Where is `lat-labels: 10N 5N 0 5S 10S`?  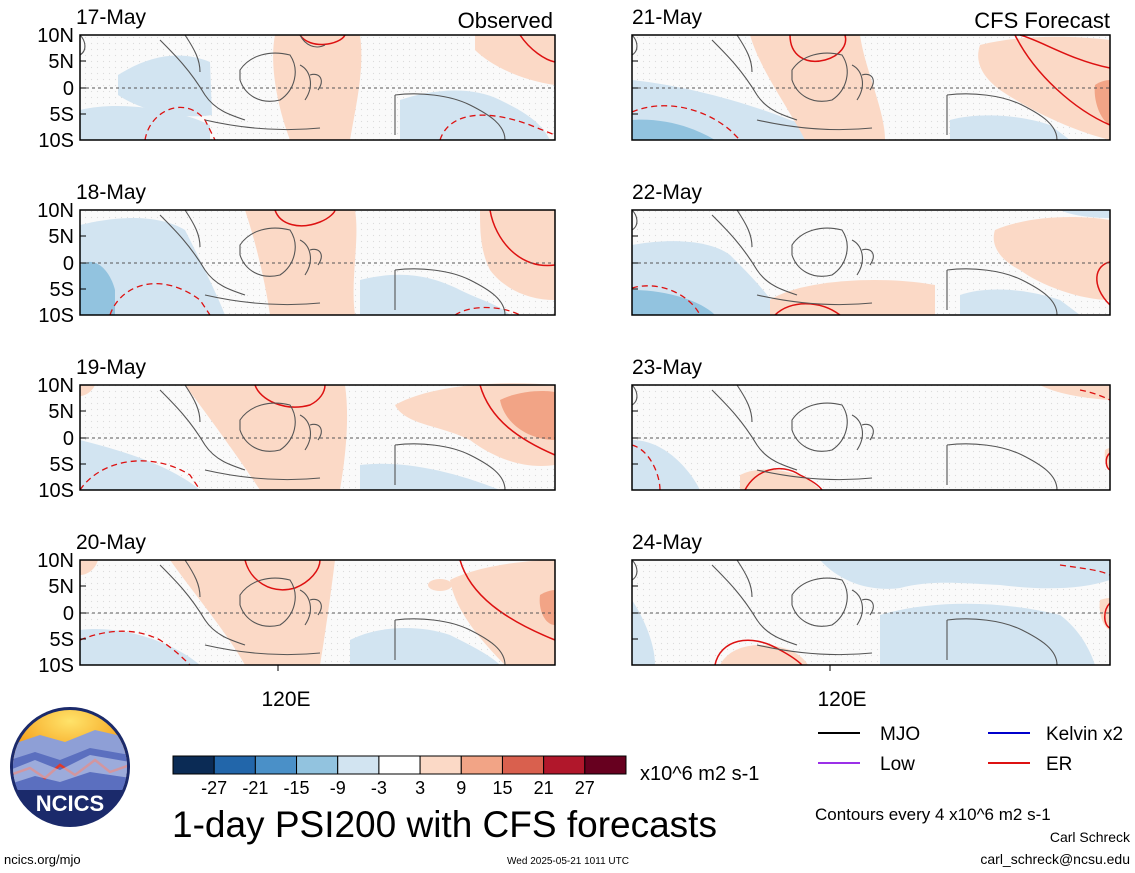
lat-labels: 10N 5N 0 5S 10S is located at coordinates (55, 263).